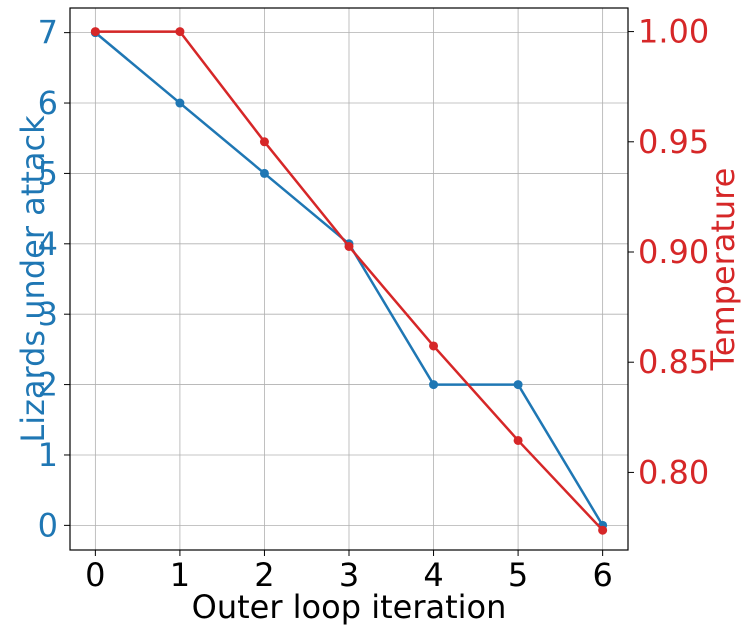 This screenshot has height=631, width=748. What do you see at coordinates (48, 314) in the screenshot?
I see `left-y-tick-label: 3` at bounding box center [48, 314].